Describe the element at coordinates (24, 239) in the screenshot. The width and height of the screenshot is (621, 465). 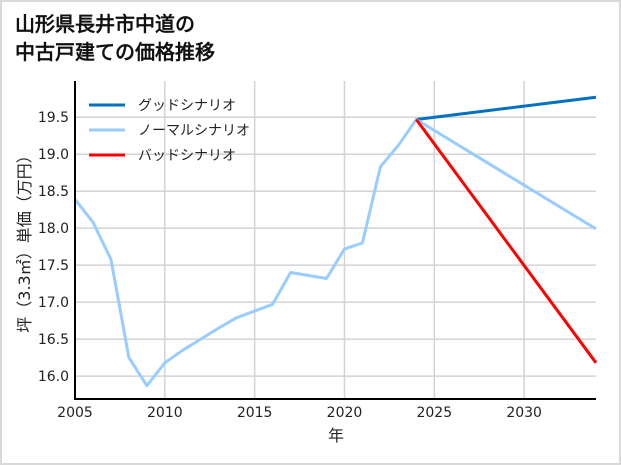
I see `y-axis-label: 坪（3.3㎡）単価（万円）` at that location.